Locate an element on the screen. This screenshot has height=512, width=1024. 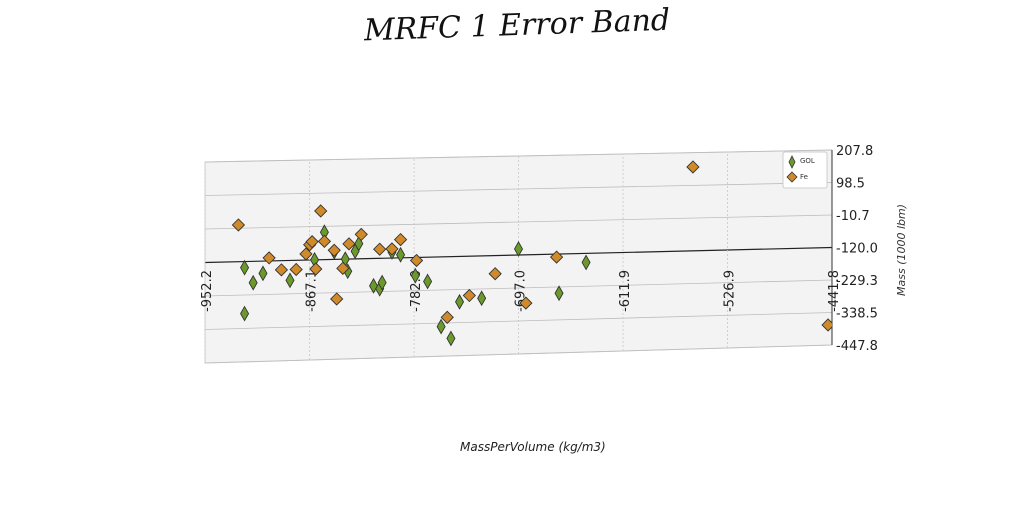
x-tick-label: -611.9 is located at coordinates (625, 291).